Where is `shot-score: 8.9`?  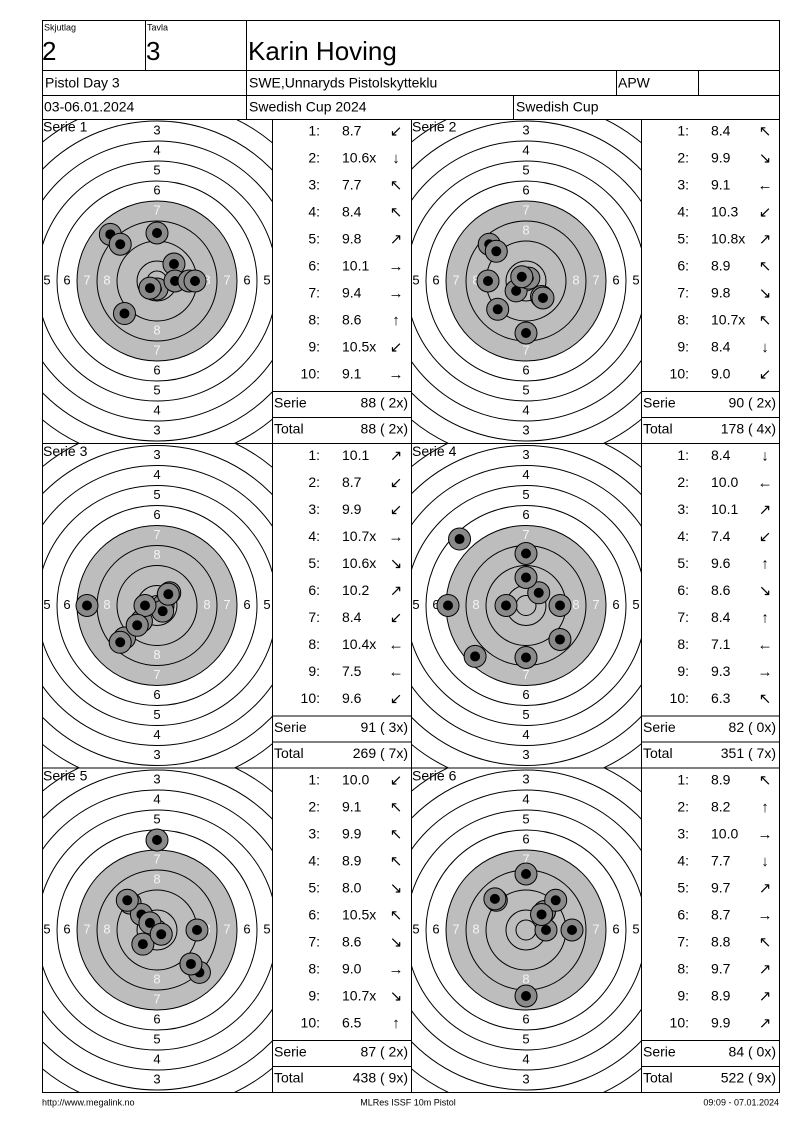 shot-score: 8.9 is located at coordinates (721, 266).